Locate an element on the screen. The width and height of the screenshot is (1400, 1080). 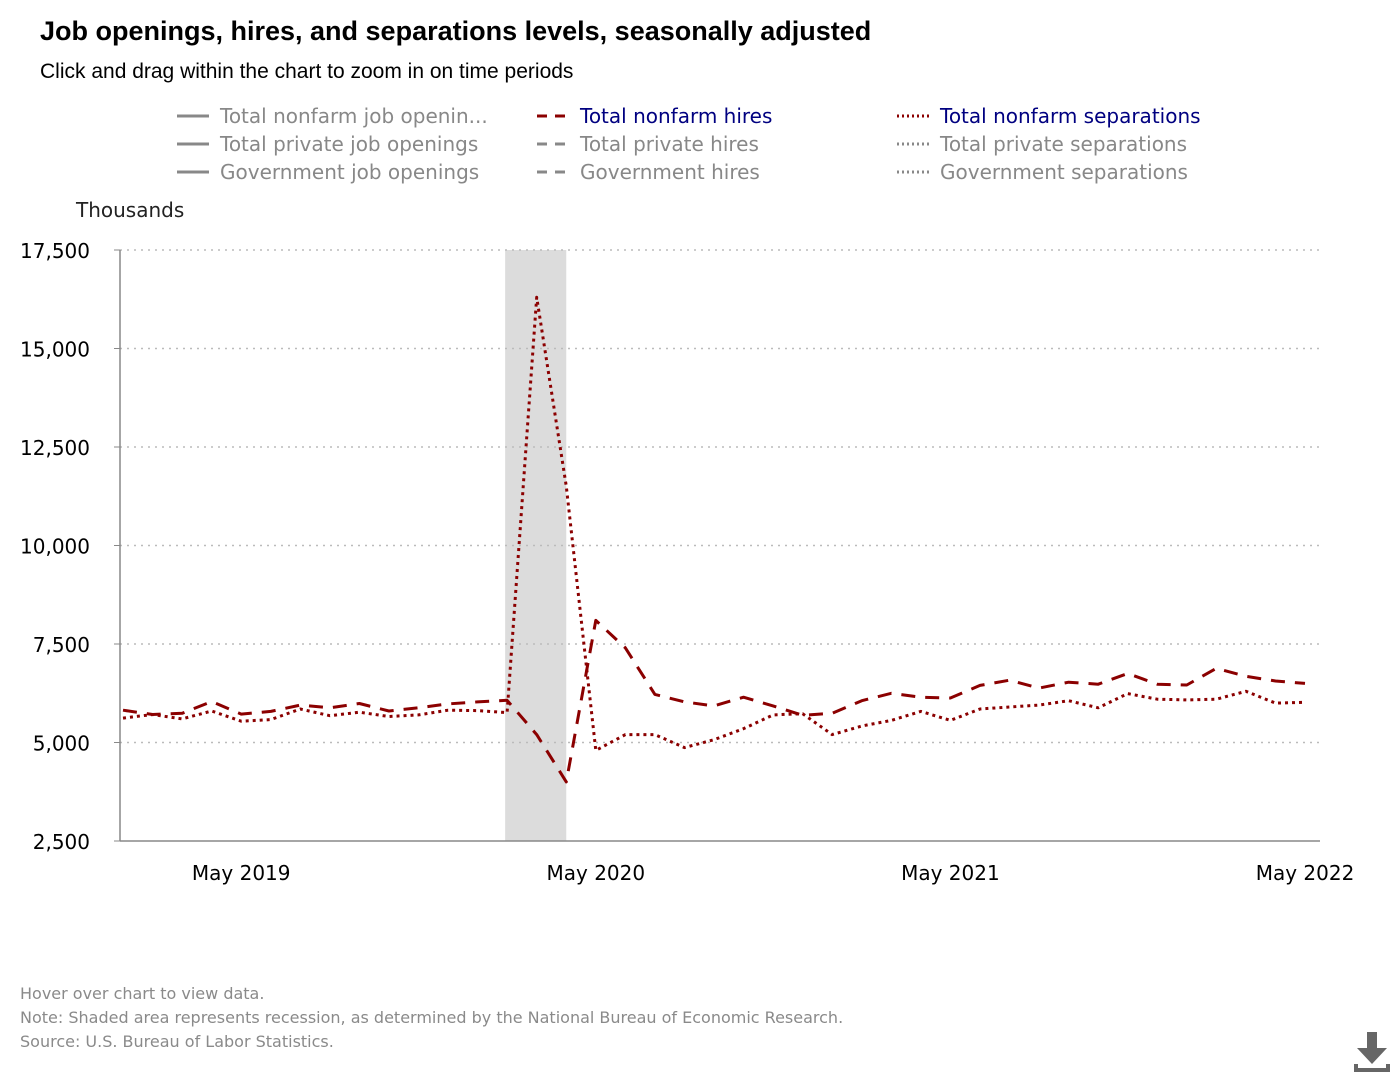
legend-label: Total nonfarm hires is located at coordinates (676, 116).